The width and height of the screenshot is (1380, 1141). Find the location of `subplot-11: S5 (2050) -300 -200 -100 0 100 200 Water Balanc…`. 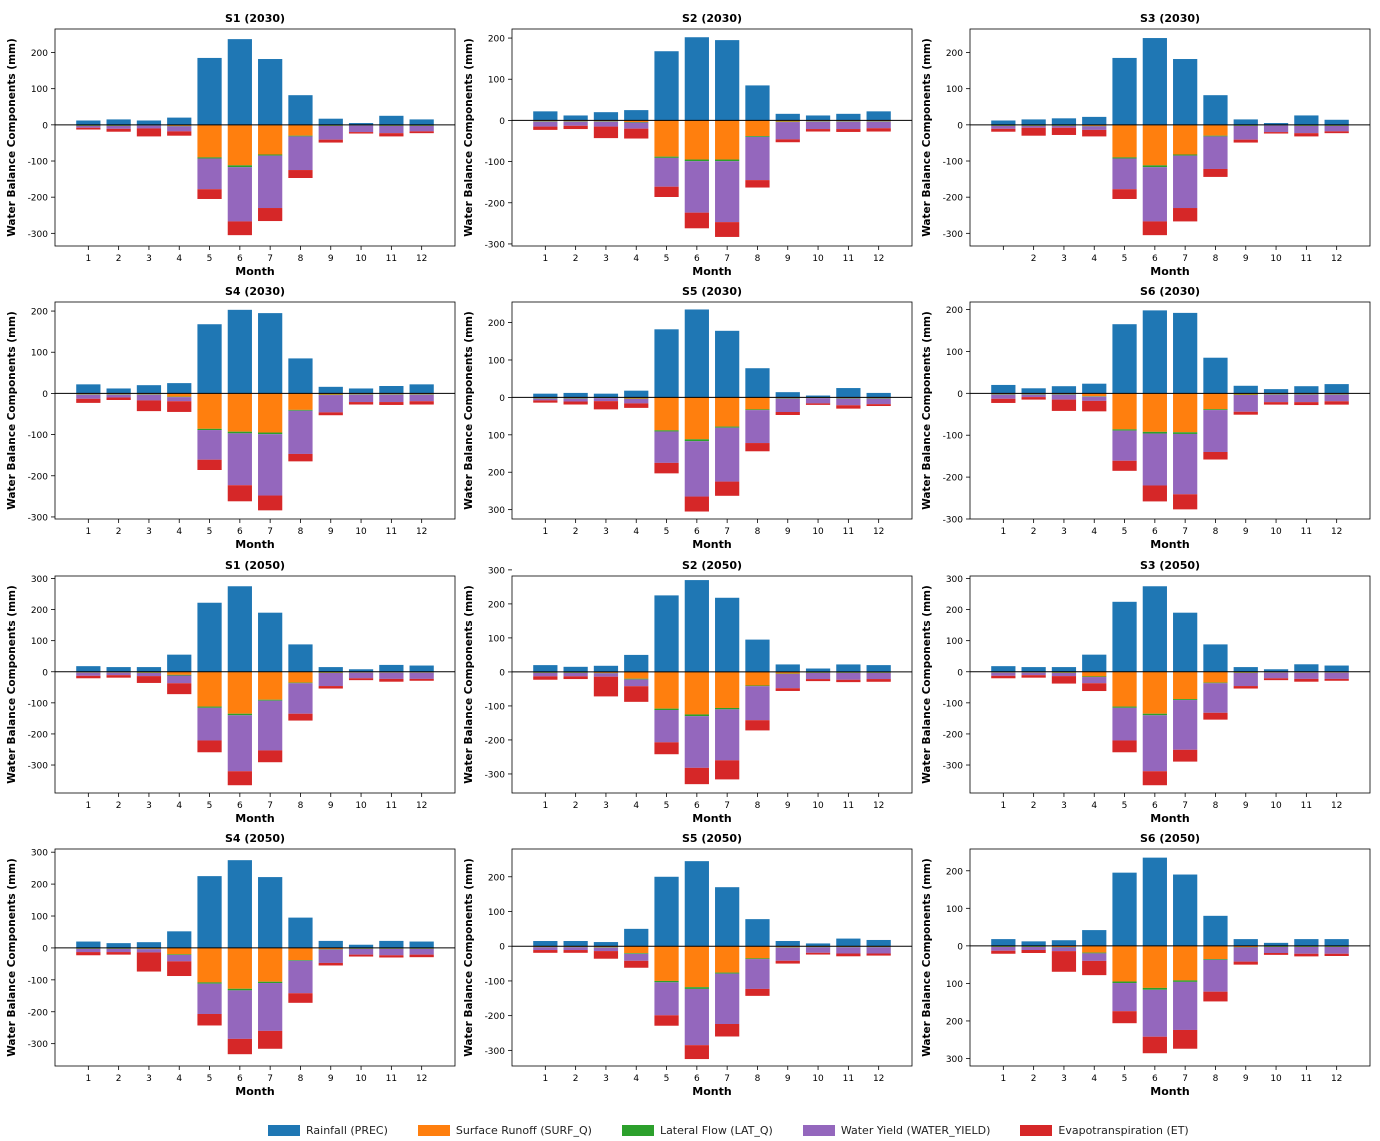

subplot-11: S5 (2050) -300 -200 -100 0 100 200 Water Balanc… is located at coordinates (688, 965).